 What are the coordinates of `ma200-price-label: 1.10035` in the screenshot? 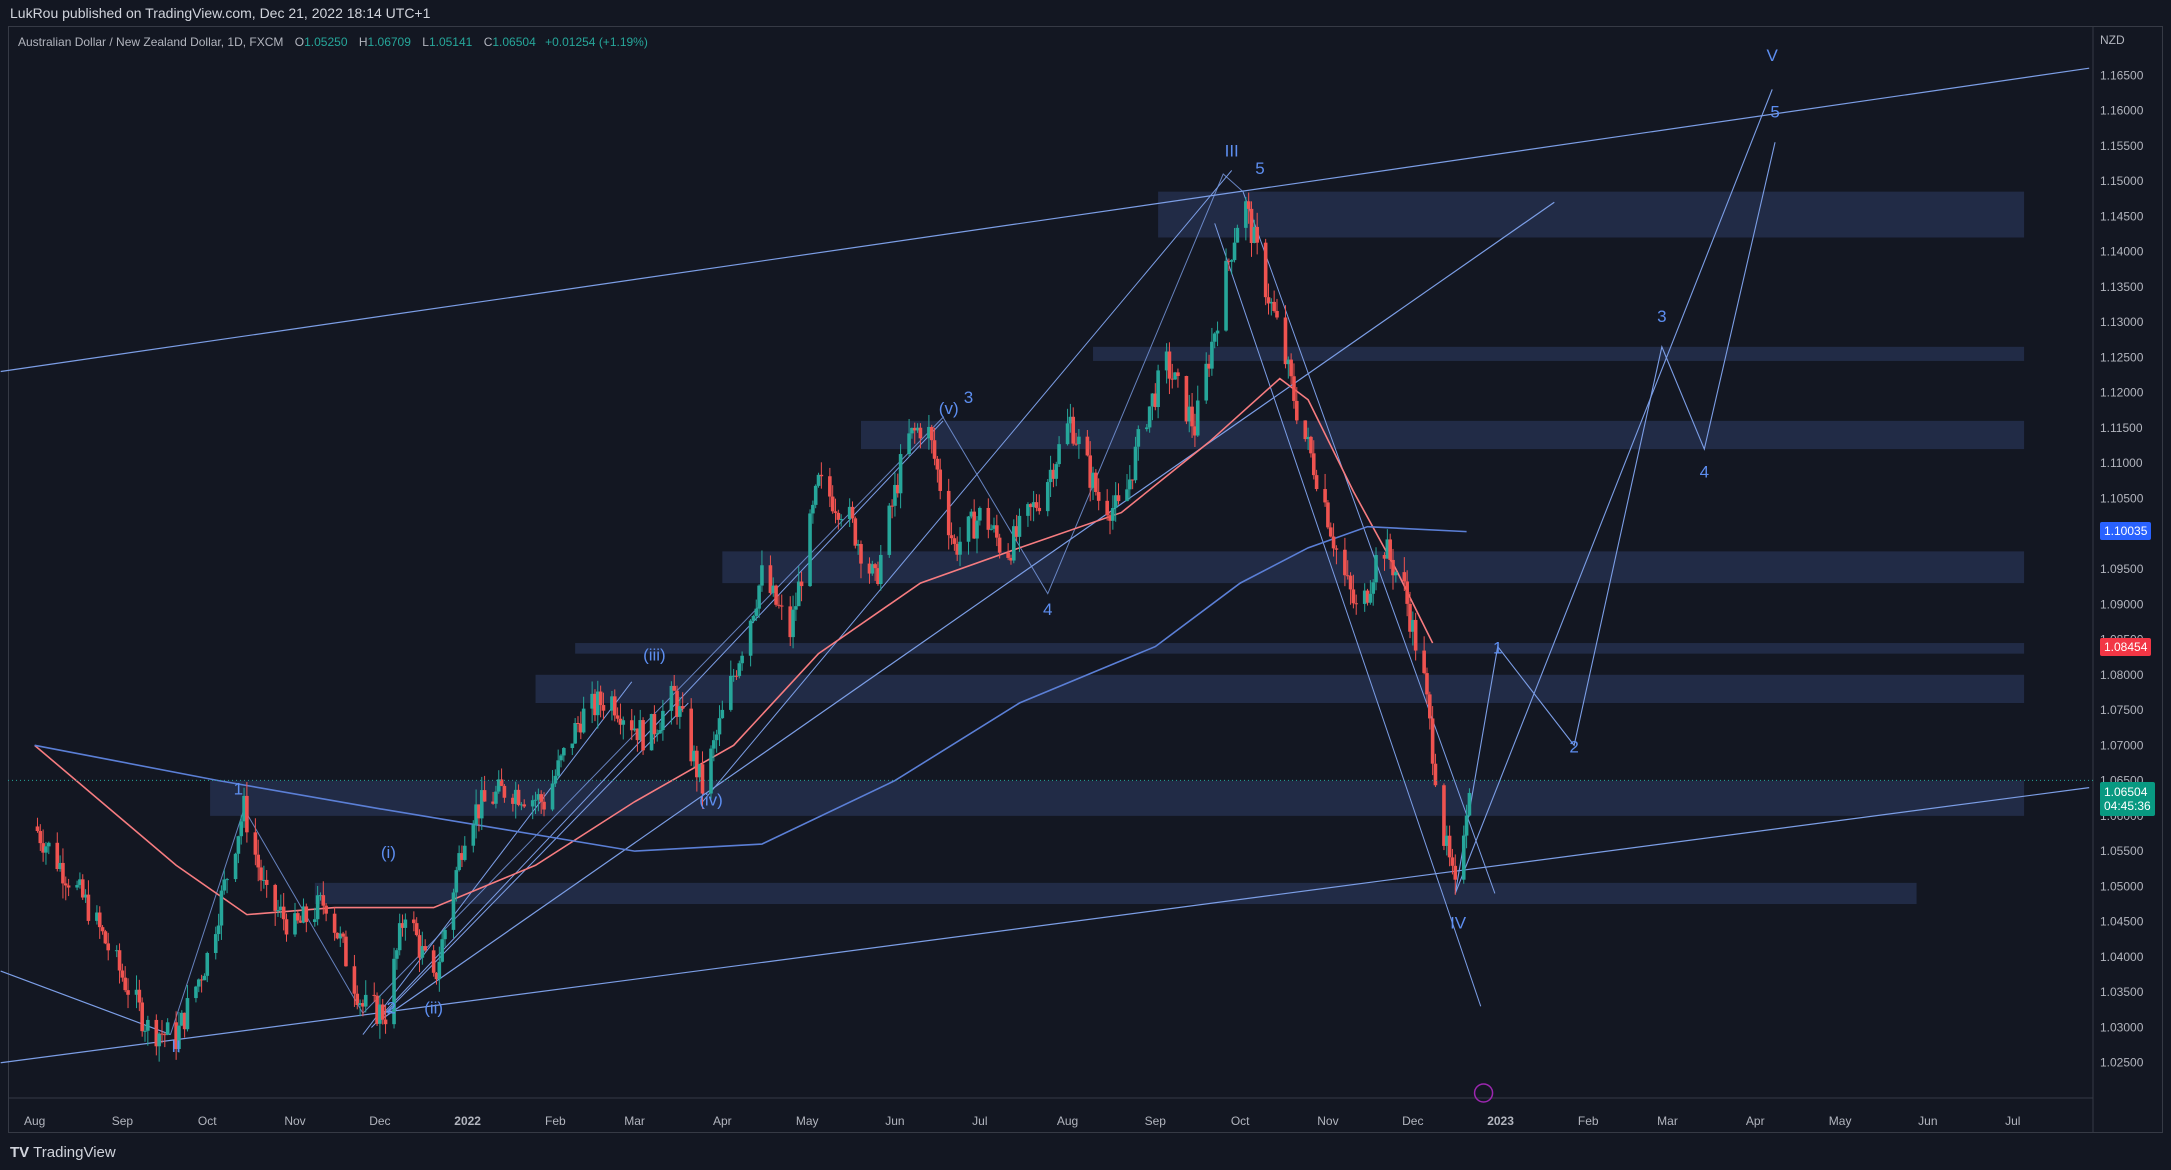 It's located at (2126, 531).